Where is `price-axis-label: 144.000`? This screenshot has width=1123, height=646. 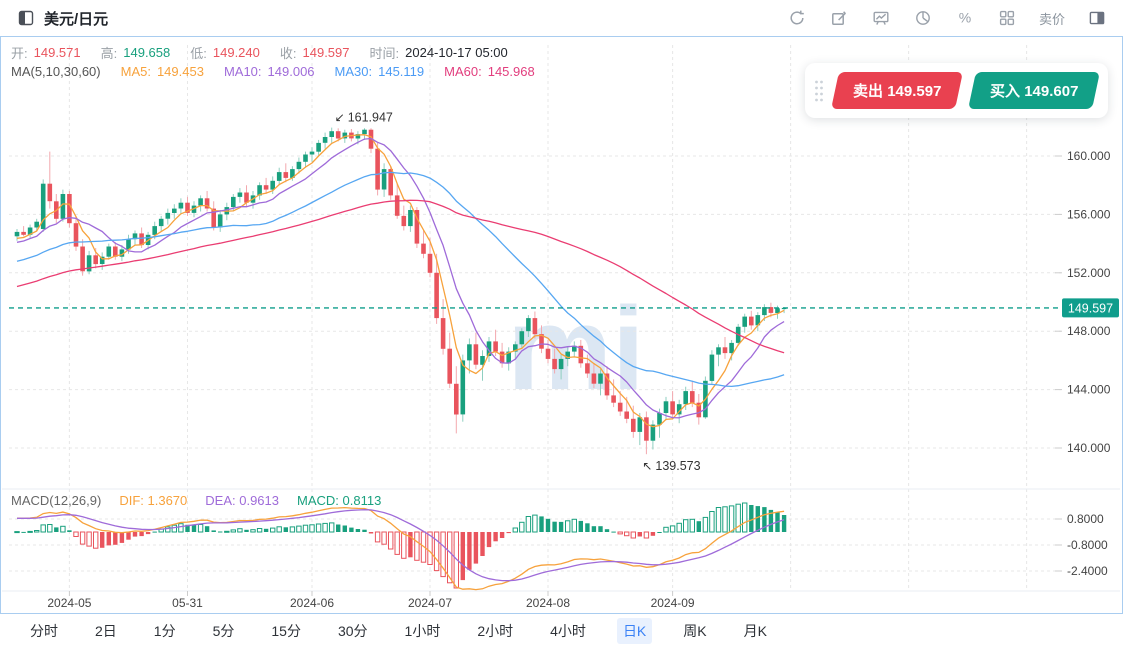 price-axis-label: 144.000 is located at coordinates (1089, 390).